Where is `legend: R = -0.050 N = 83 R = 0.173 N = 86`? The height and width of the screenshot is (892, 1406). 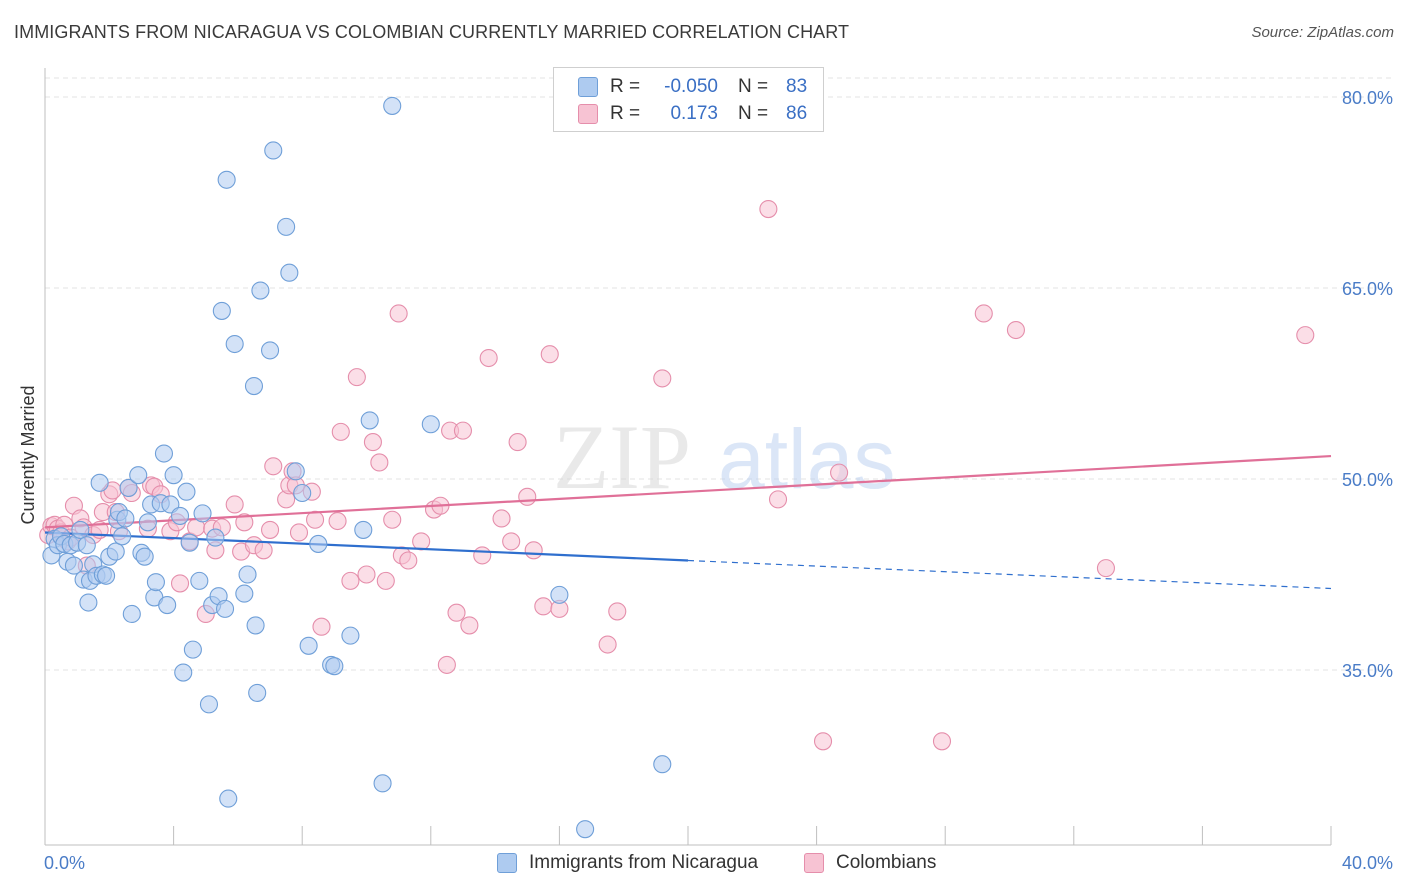 legend: R = -0.050 N = 83 R = 0.173 N = 86 is located at coordinates (688, 99).